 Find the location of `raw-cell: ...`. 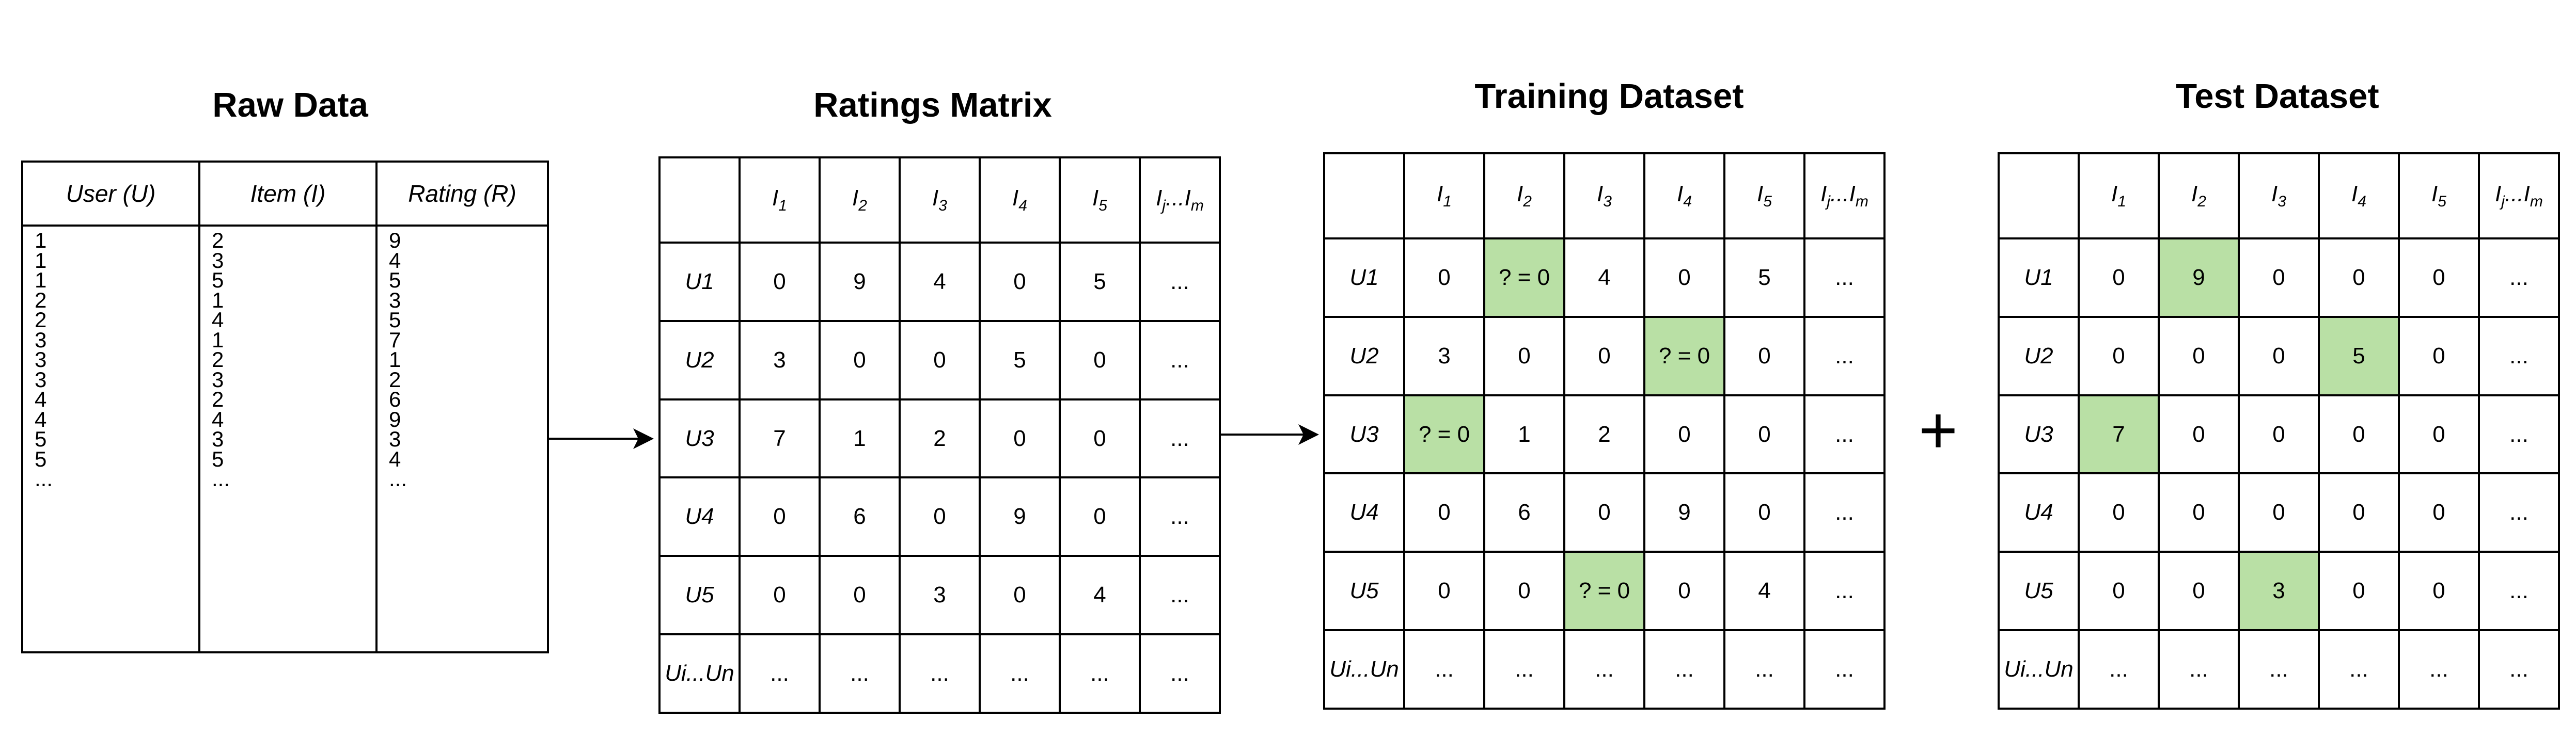

raw-cell: ... is located at coordinates (44, 479).